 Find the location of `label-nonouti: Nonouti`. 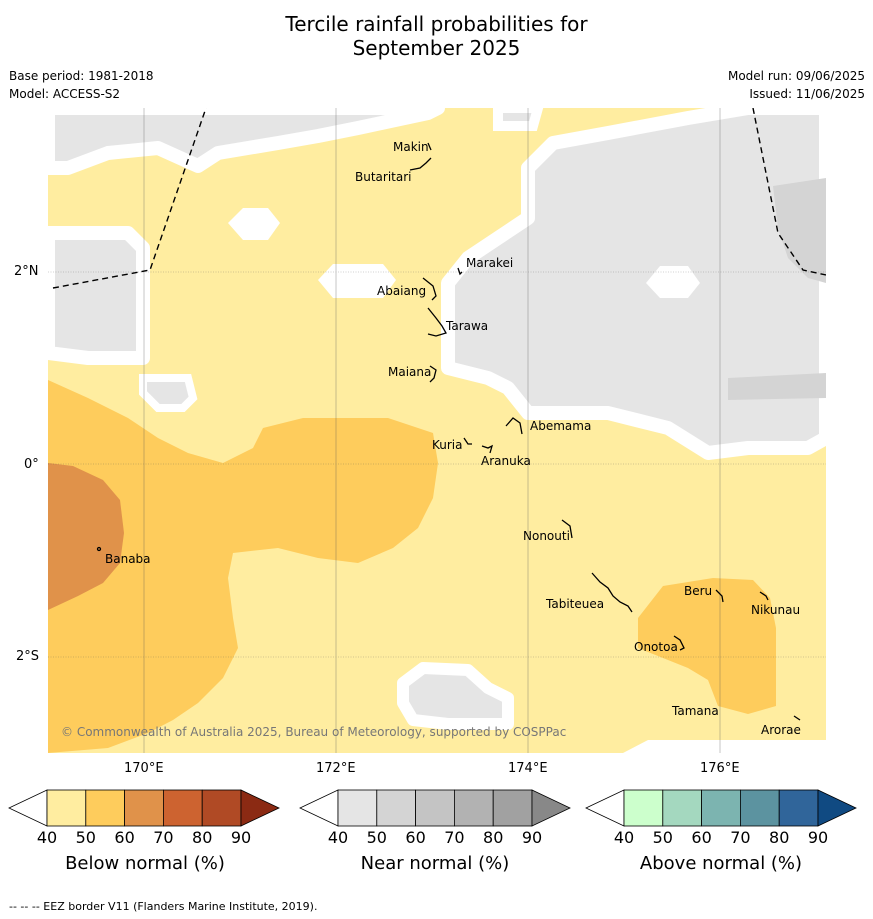

label-nonouti: Nonouti is located at coordinates (546, 536).